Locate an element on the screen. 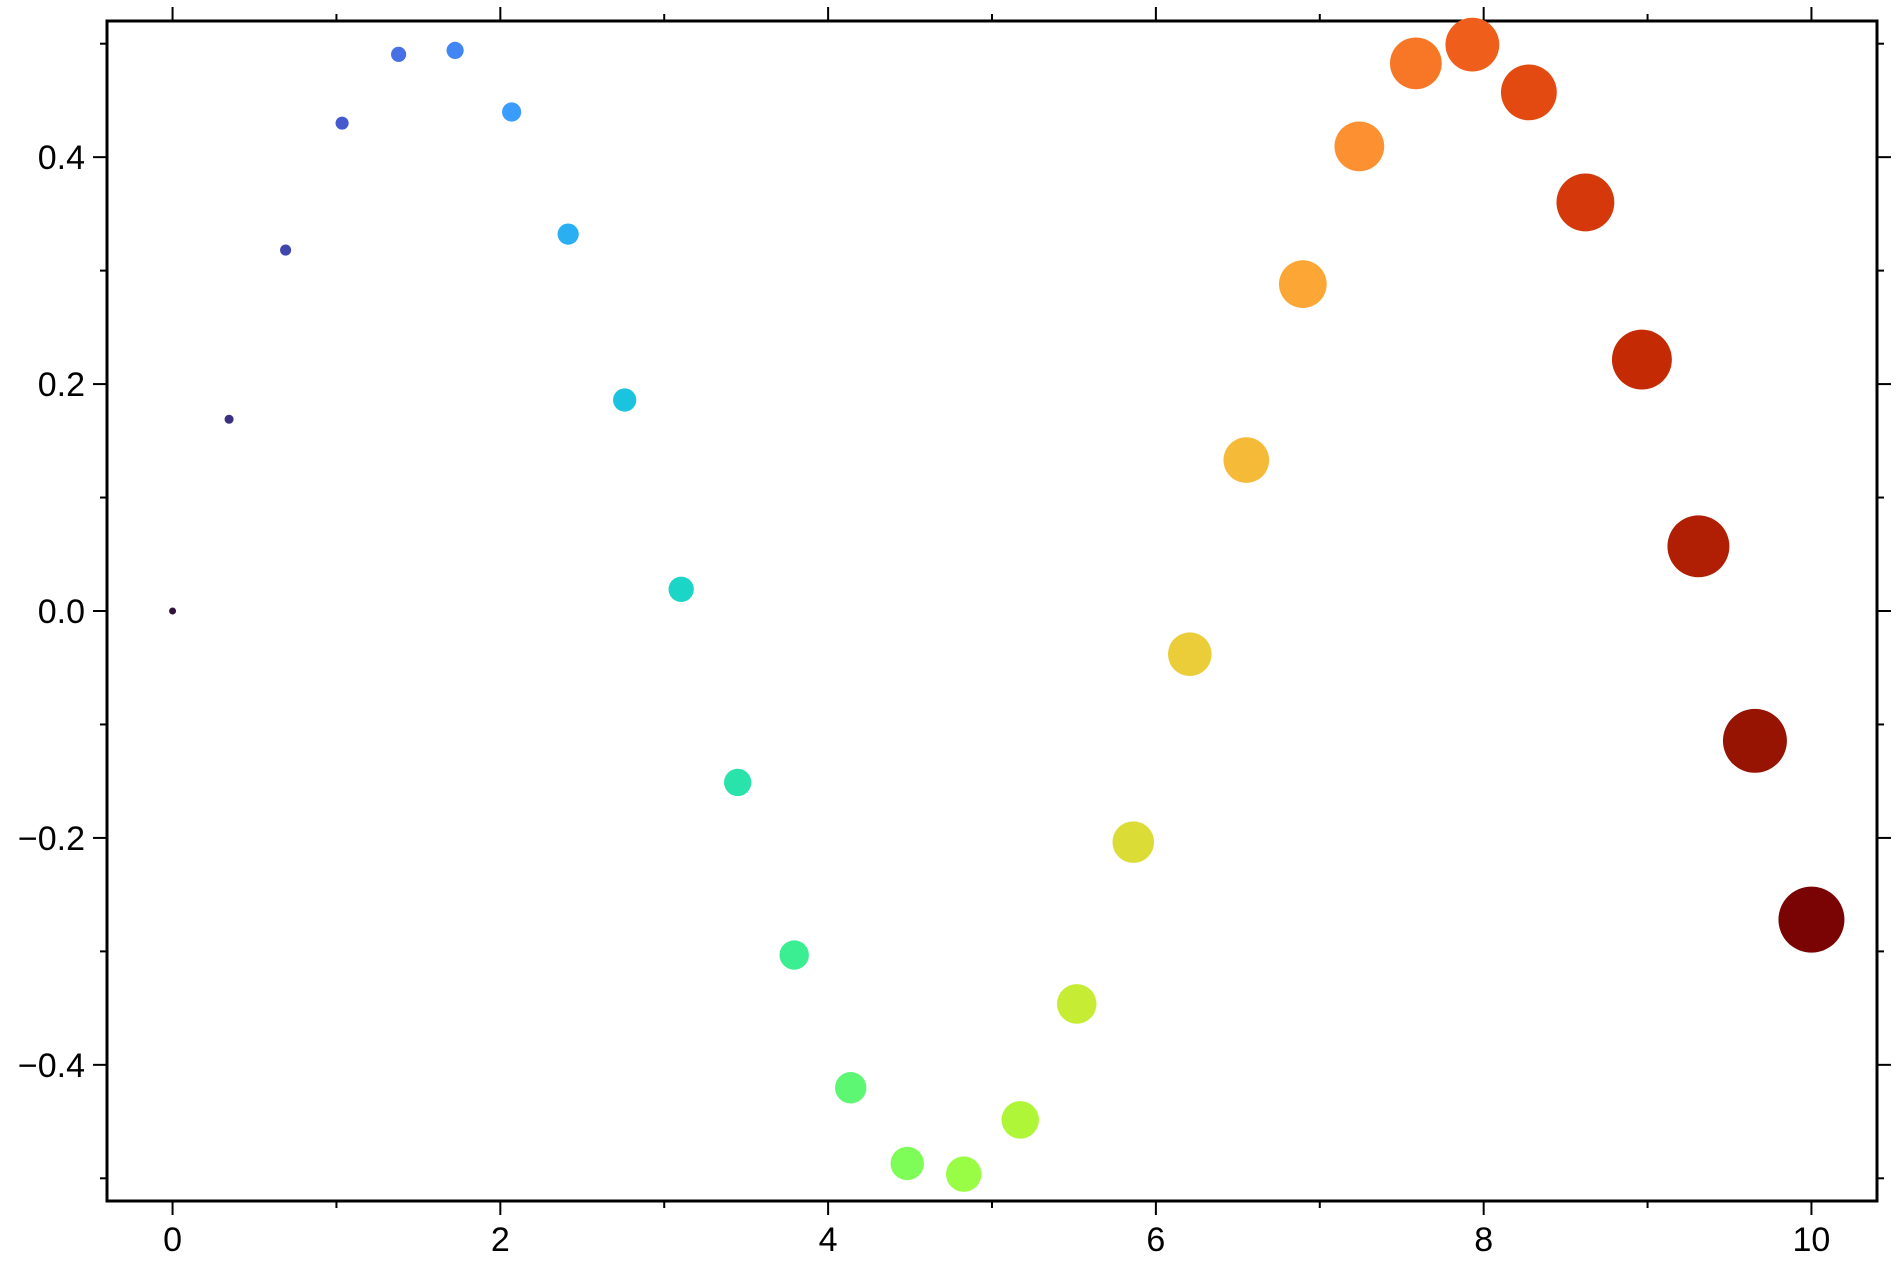 The image size is (1900, 1263). y-tick-label: 0.4 is located at coordinates (61, 158).